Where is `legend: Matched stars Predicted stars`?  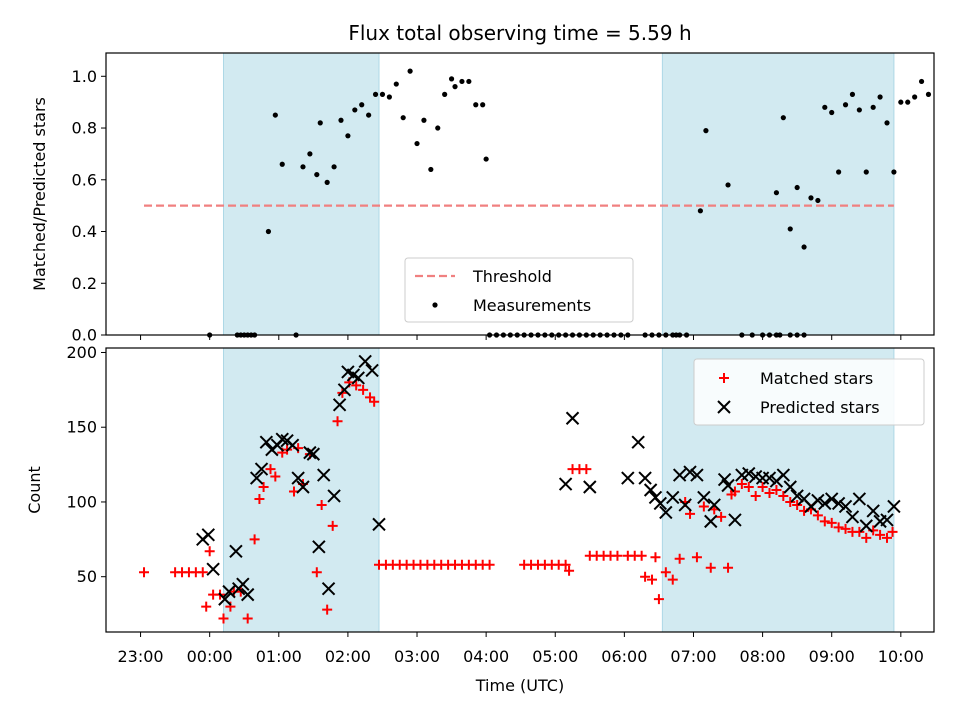 legend: Matched stars Predicted stars is located at coordinates (809, 392).